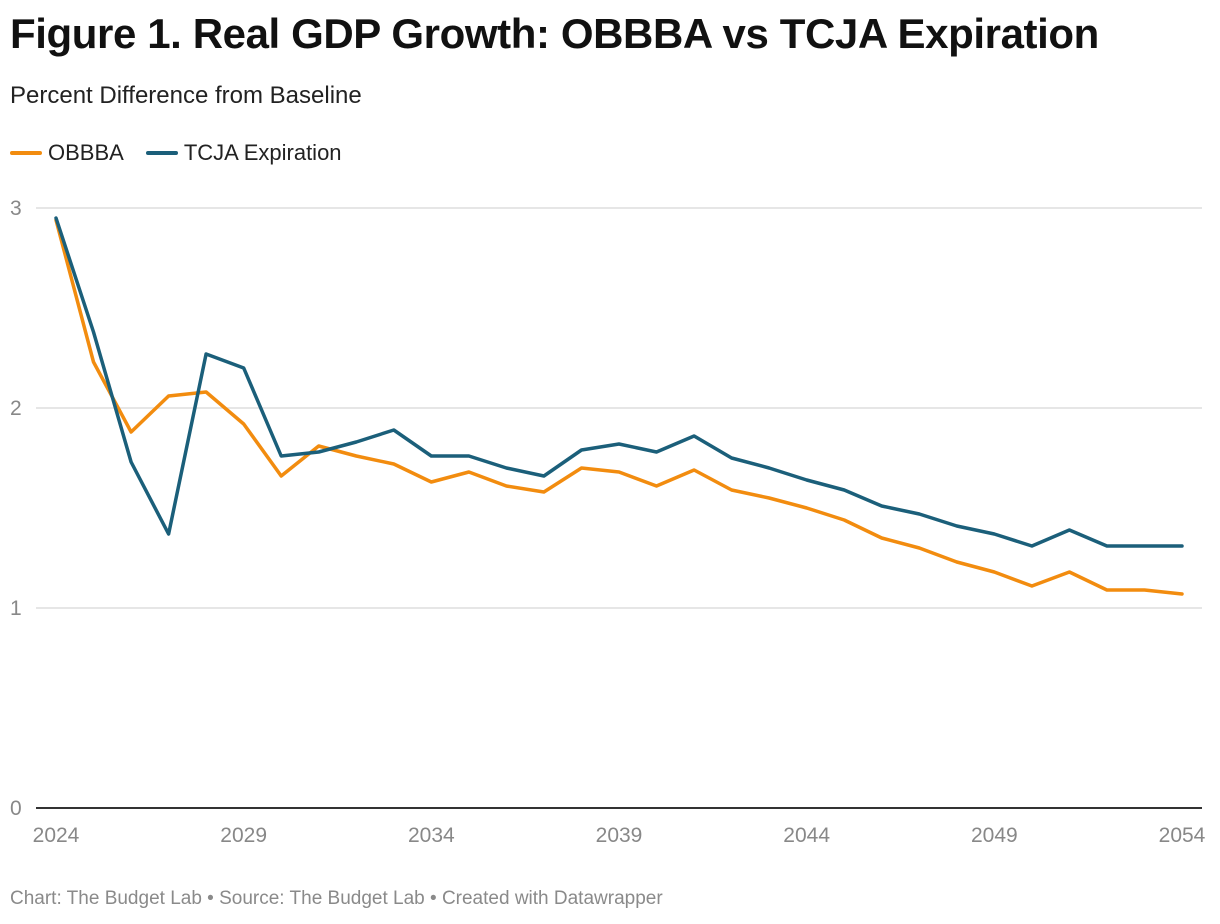 The width and height of the screenshot is (1220, 924). I want to click on y-tick-label: 2, so click(16, 408).